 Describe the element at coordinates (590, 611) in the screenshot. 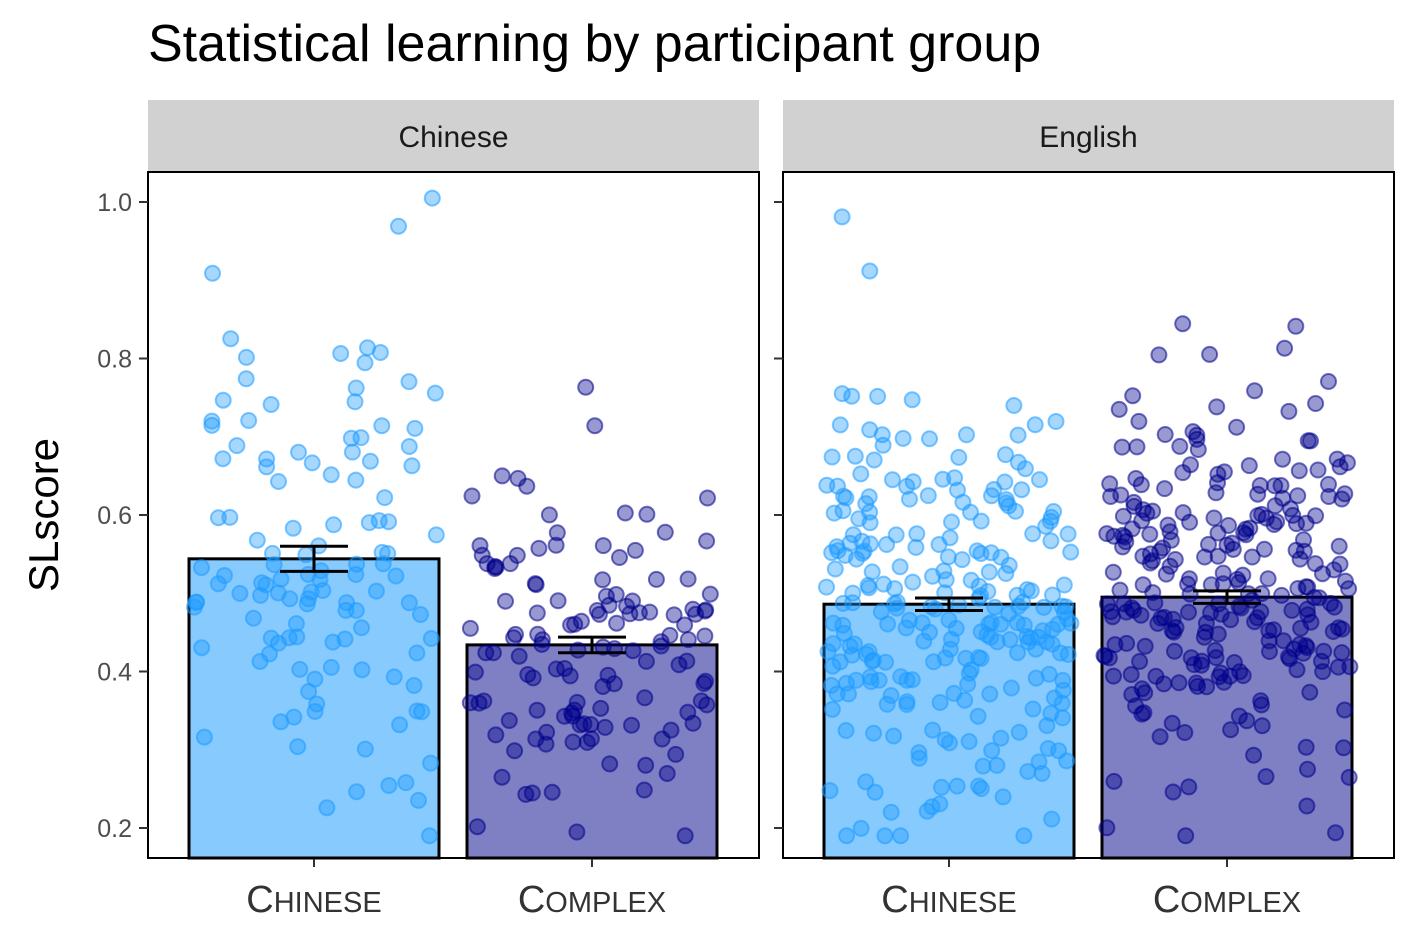

I see `points-complex` at that location.